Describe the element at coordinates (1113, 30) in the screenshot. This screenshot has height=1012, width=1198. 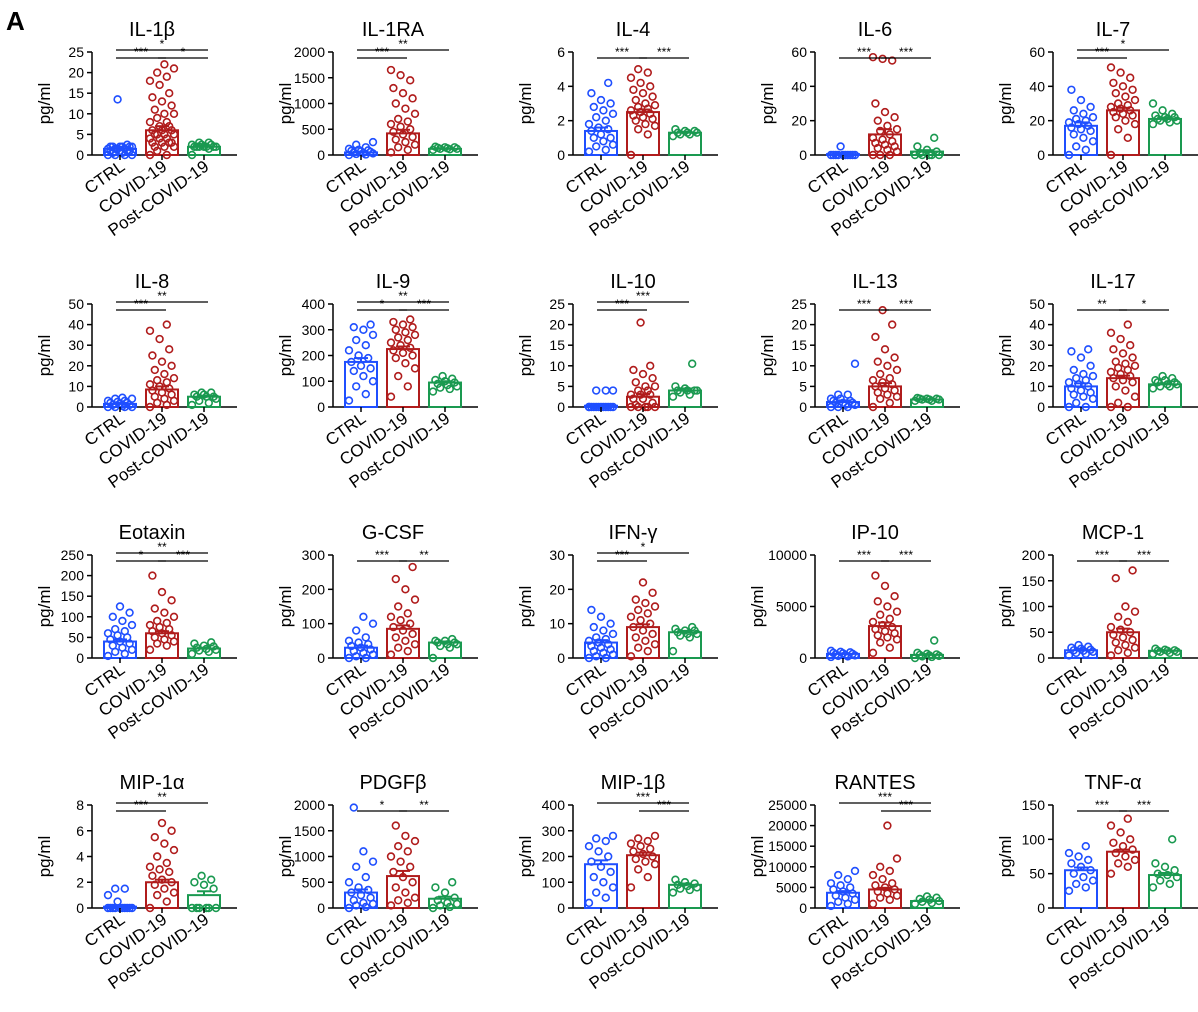
I see `chart-title: IL-7` at that location.